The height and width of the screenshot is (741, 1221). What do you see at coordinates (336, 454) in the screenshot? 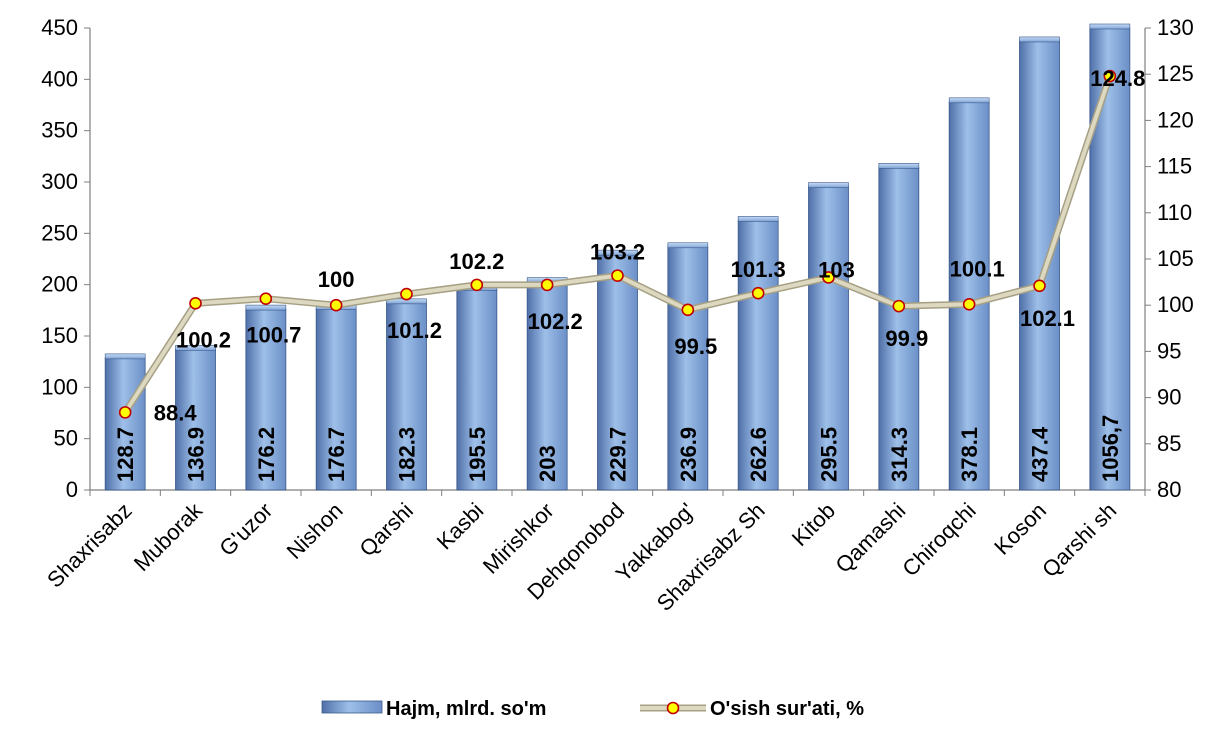
I see `bar-value-label: 176.7` at bounding box center [336, 454].